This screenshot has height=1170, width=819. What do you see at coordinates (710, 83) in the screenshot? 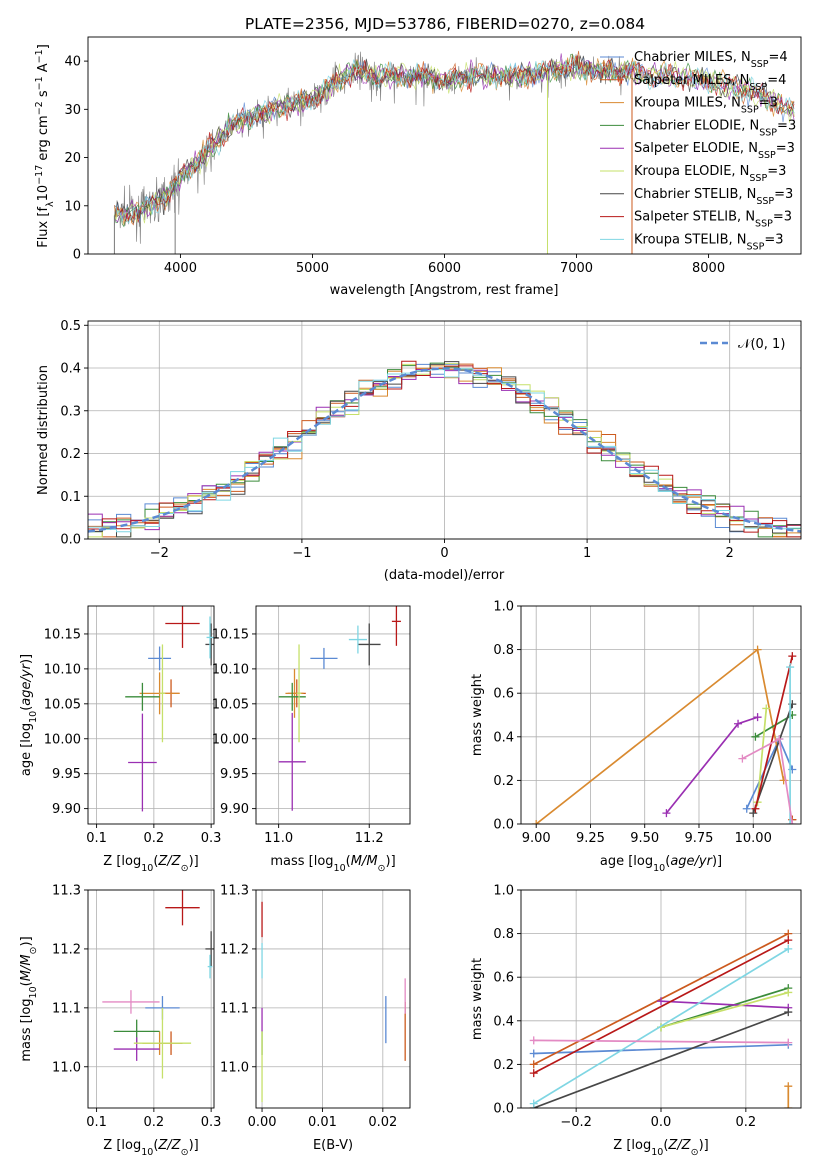
I see `legend-label-1: Salpeter MILES, NSSP=4` at bounding box center [710, 83].